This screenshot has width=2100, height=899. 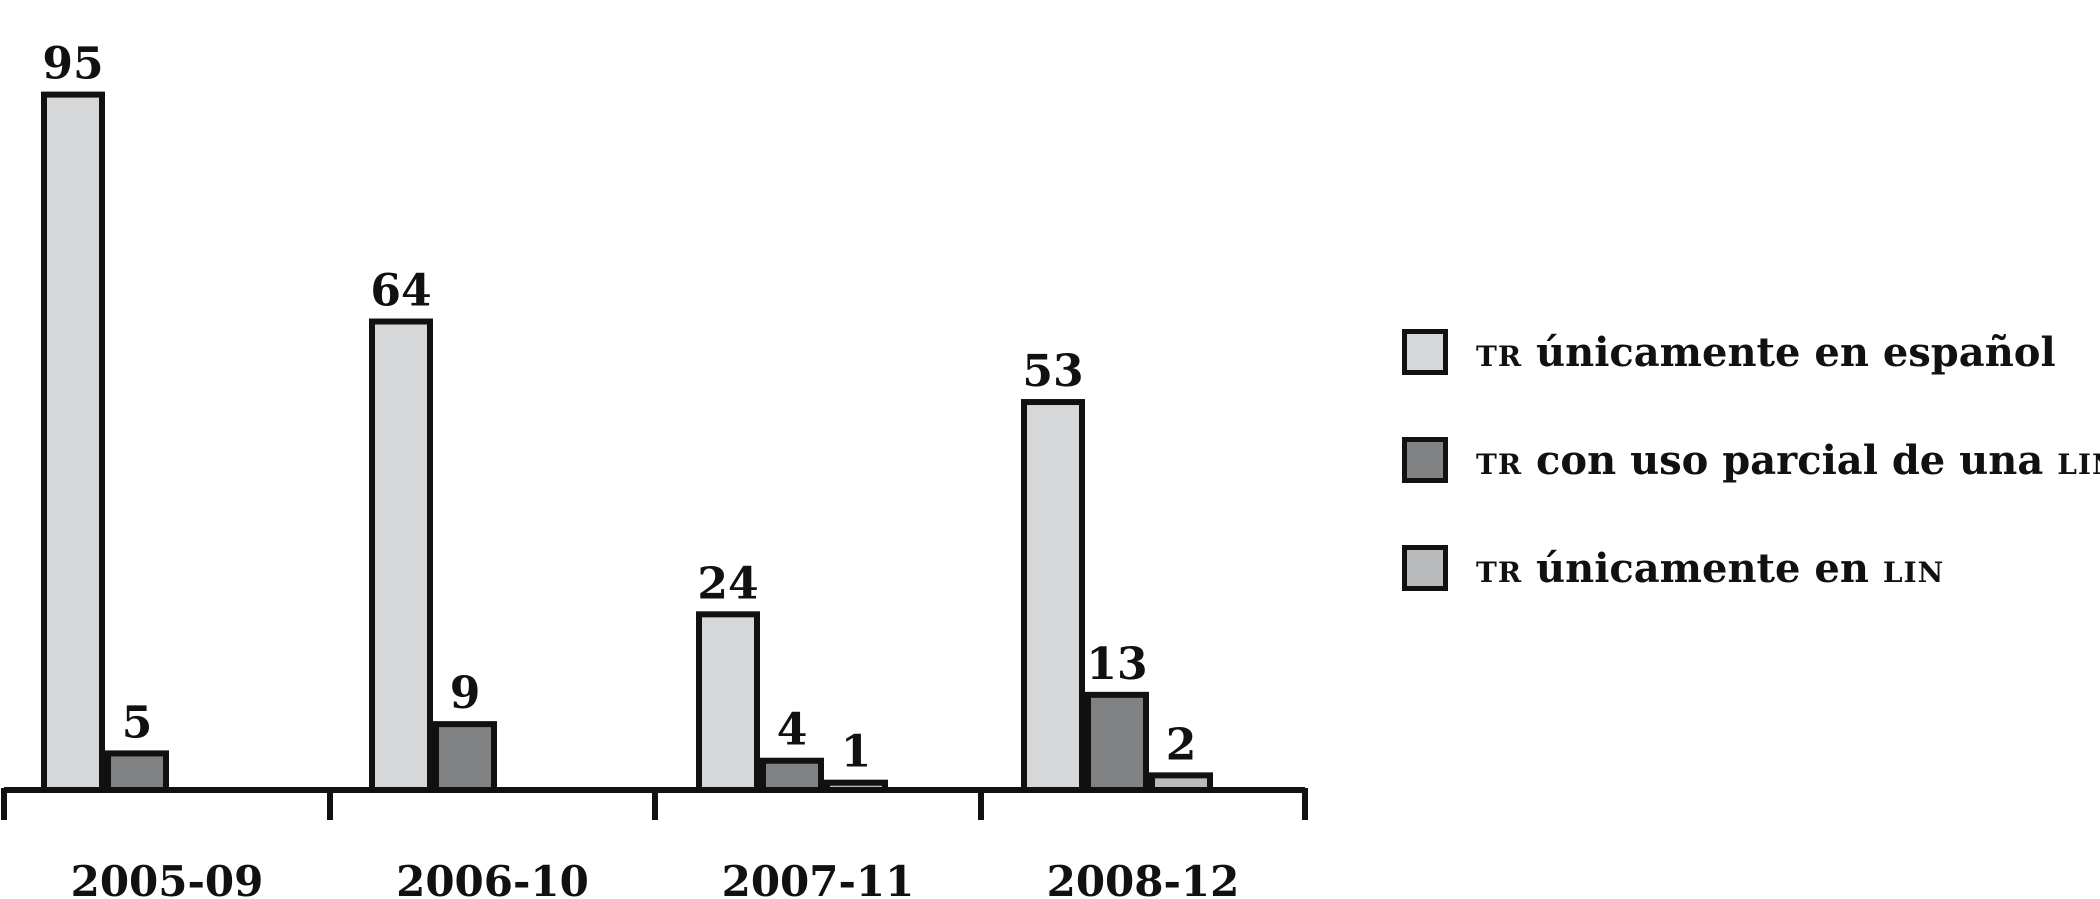 What do you see at coordinates (654, 804) in the screenshot?
I see `x-axis-ticks` at bounding box center [654, 804].